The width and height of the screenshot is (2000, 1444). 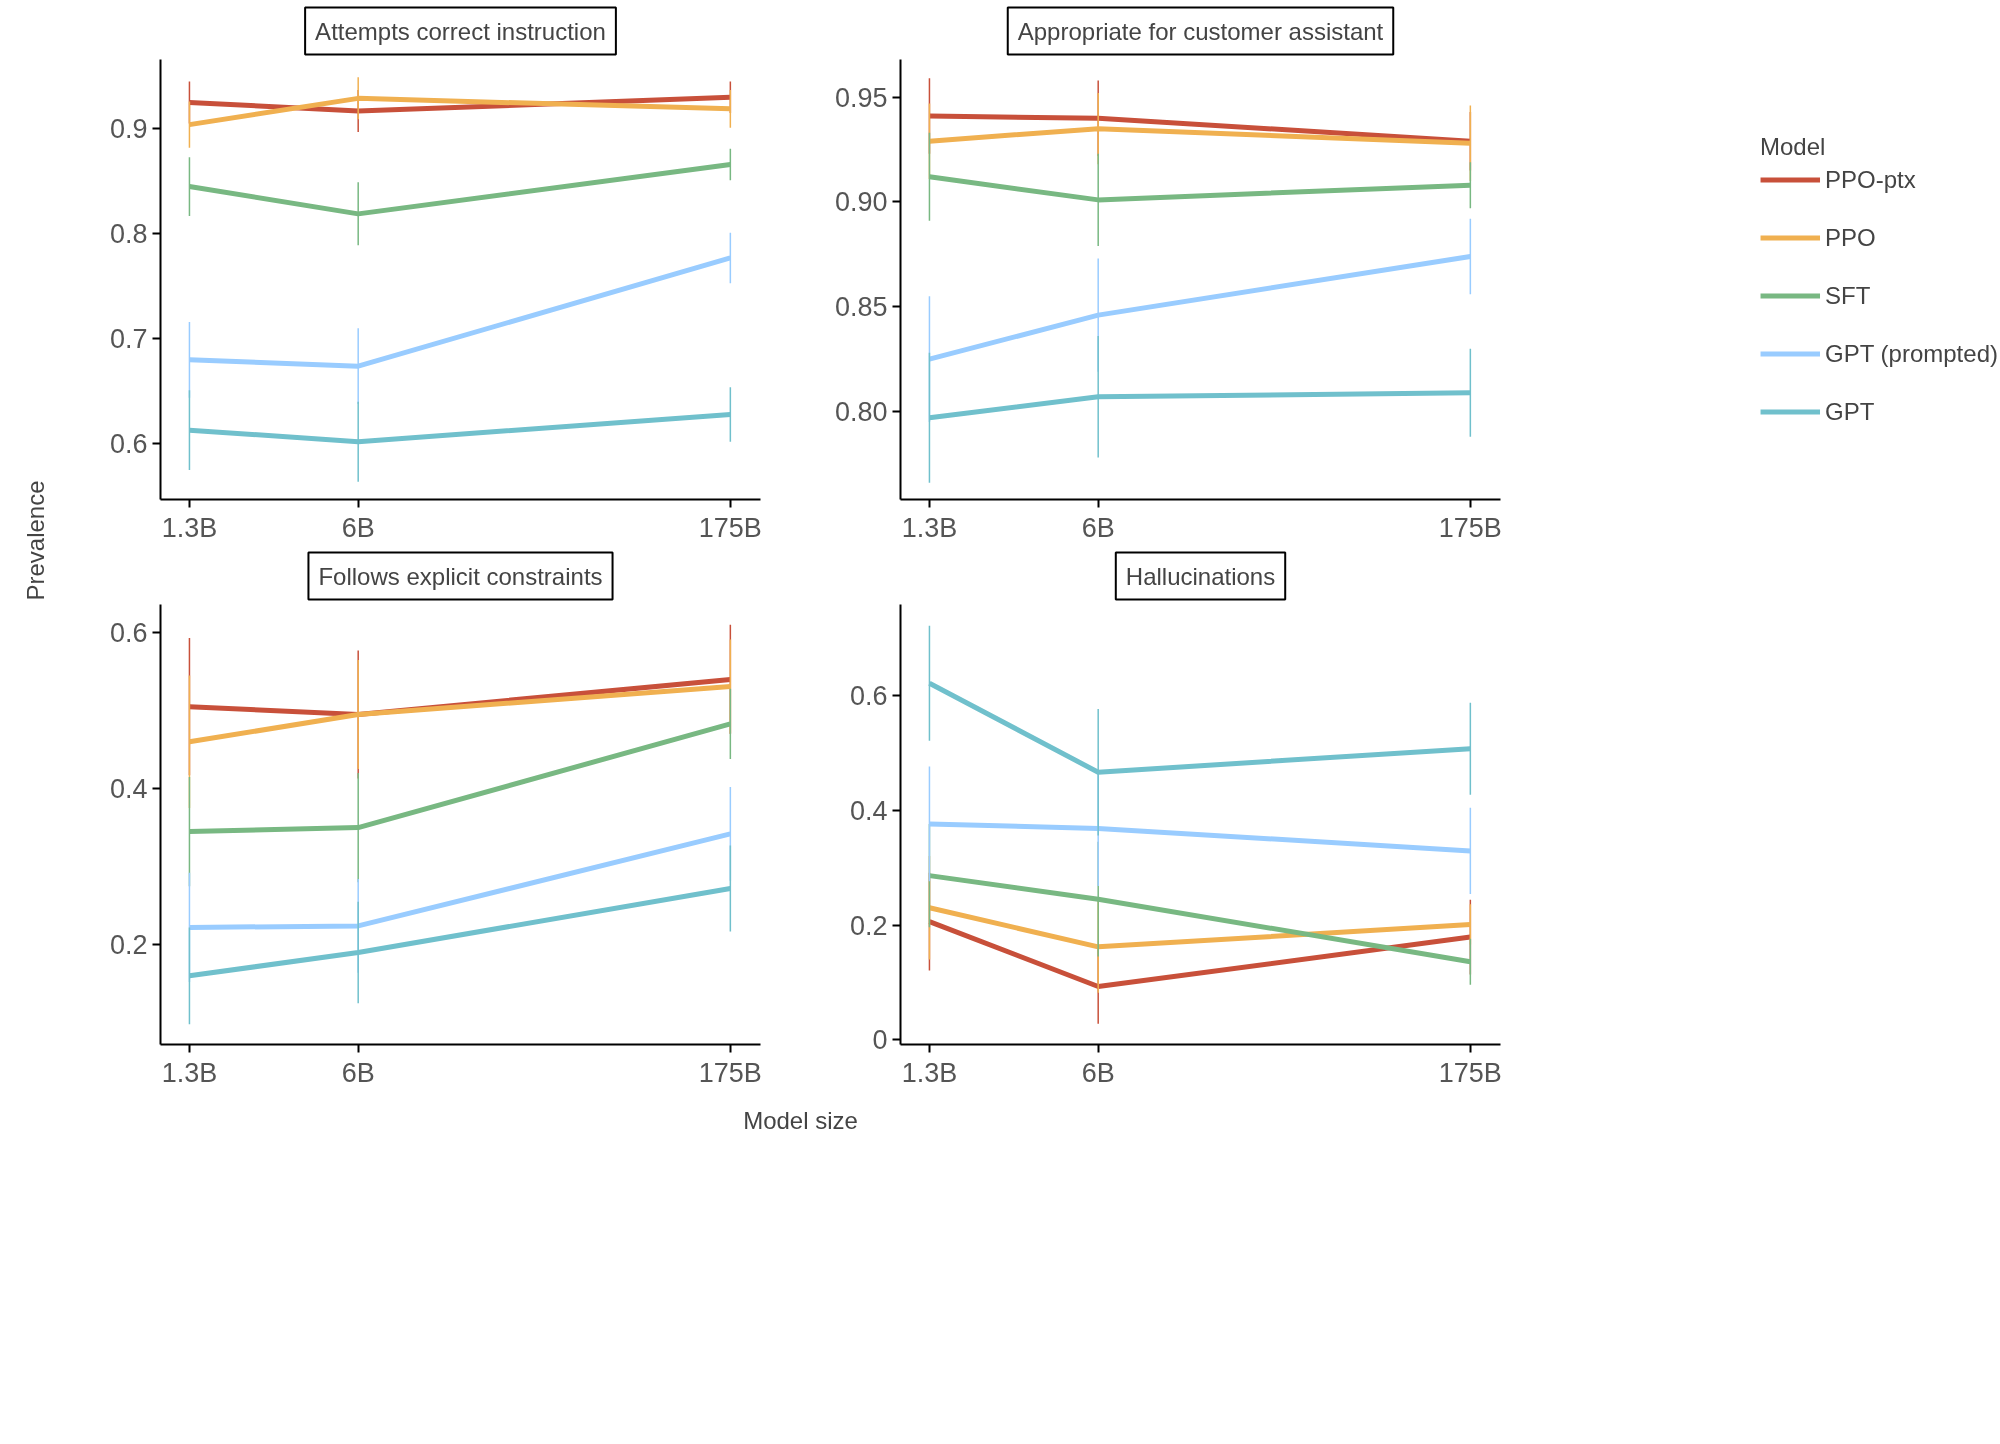 What do you see at coordinates (128, 129) in the screenshot?
I see `y-tick-label: 0.9` at bounding box center [128, 129].